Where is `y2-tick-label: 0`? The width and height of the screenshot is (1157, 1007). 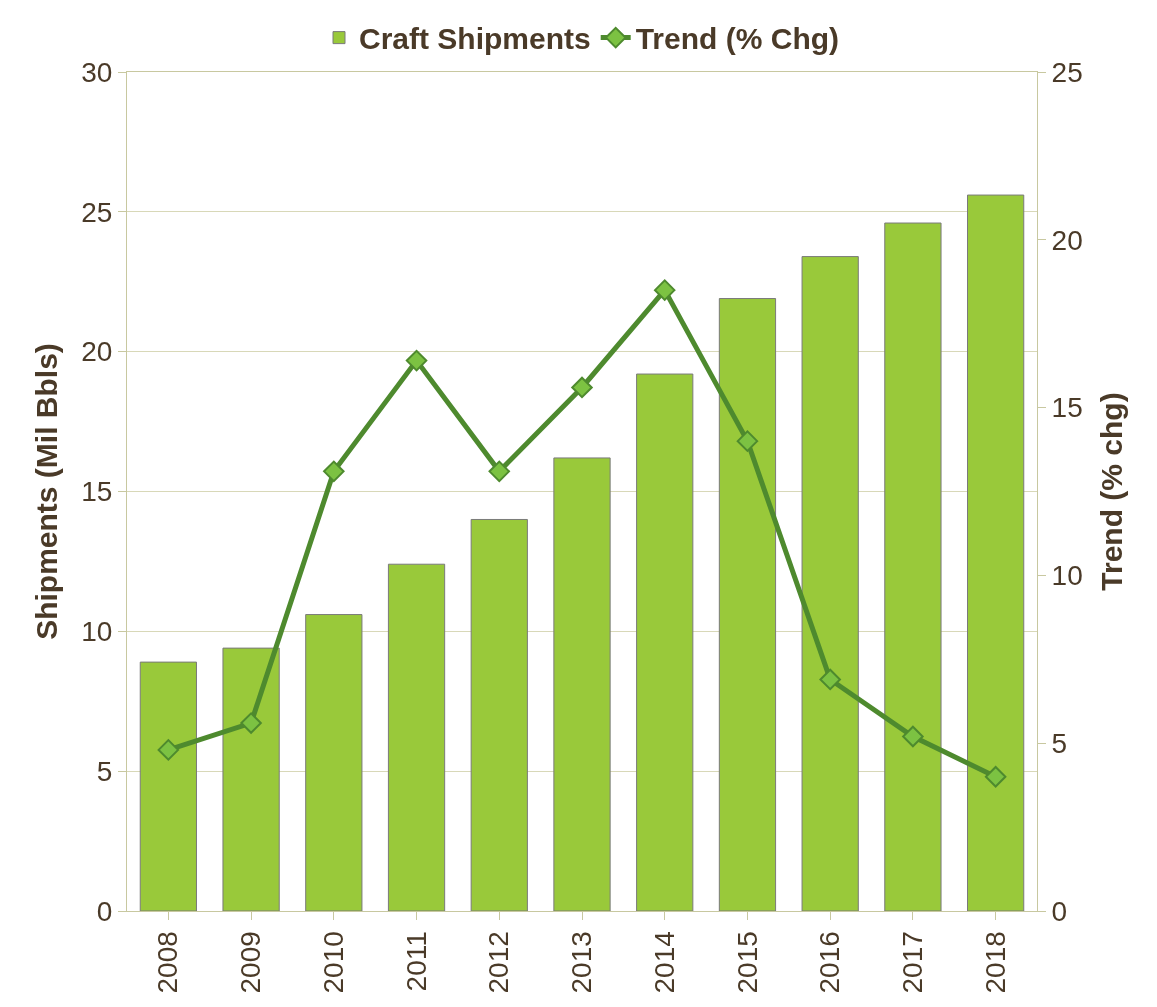 y2-tick-label: 0 is located at coordinates (1059, 911).